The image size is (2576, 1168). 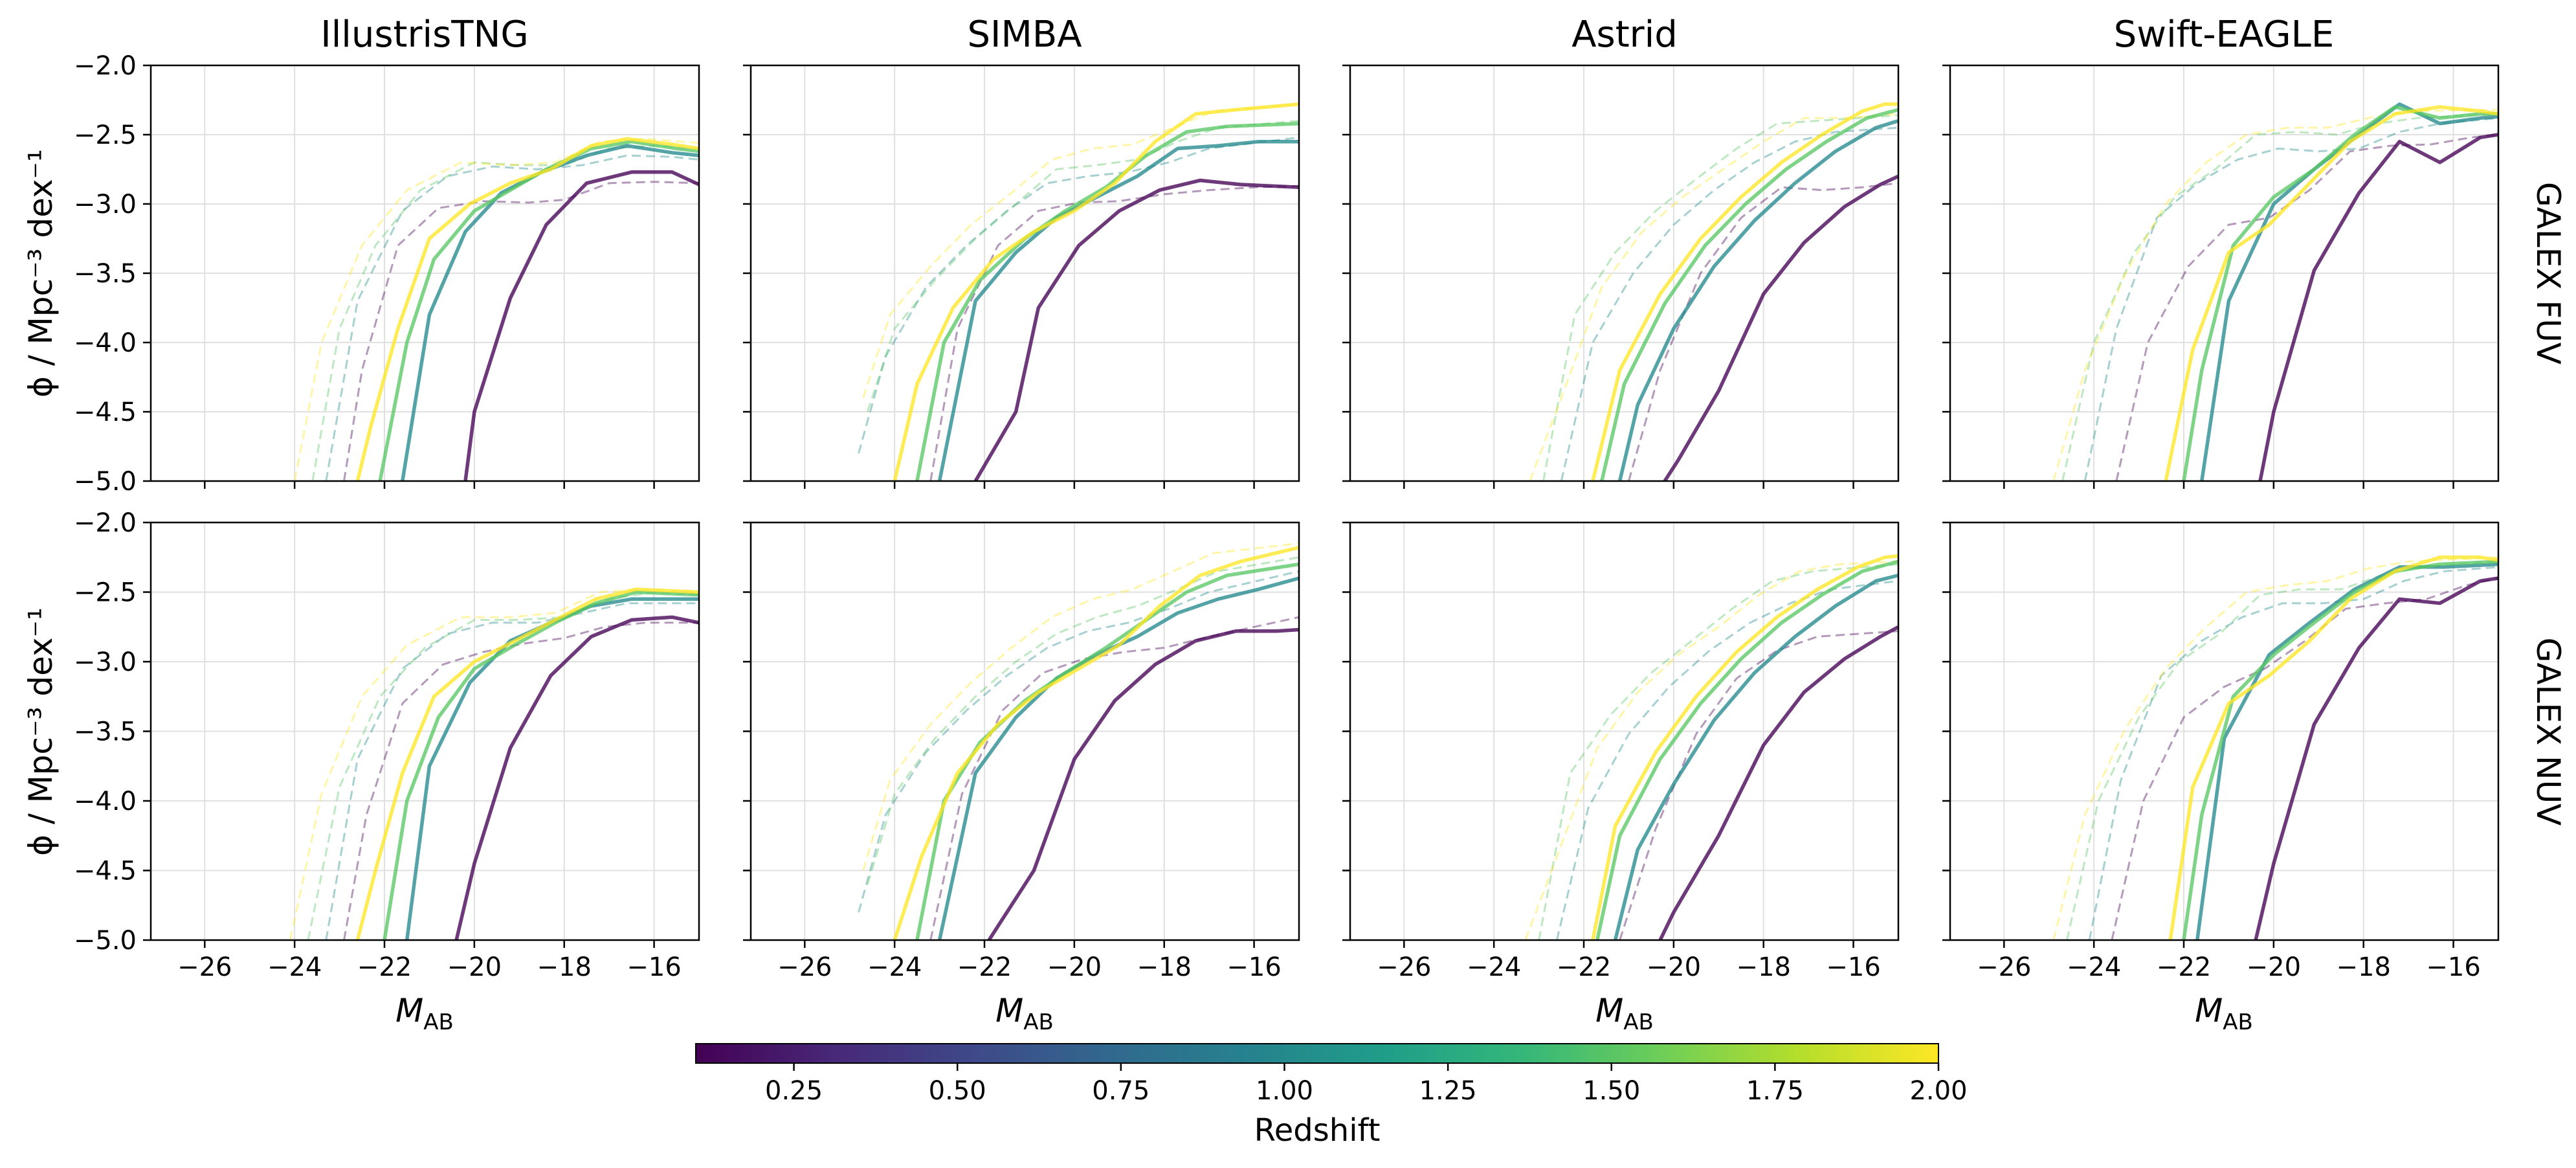 What do you see at coordinates (2548, 732) in the screenshot?
I see `row-label-galex-nuv: GALEX NUV` at bounding box center [2548, 732].